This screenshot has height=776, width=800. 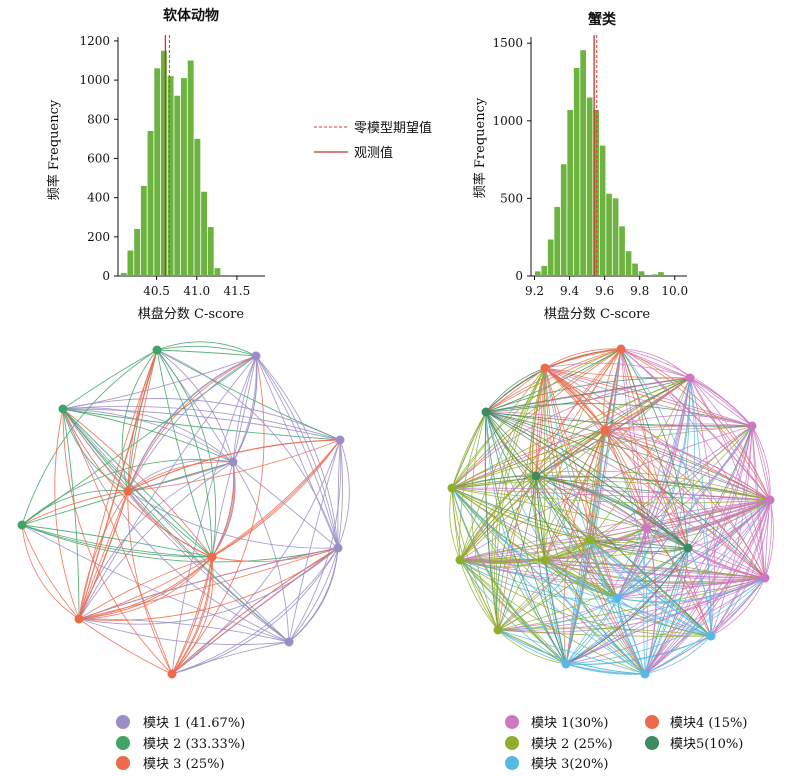 What do you see at coordinates (196, 291) in the screenshot?
I see `x-tick-label: 41.0` at bounding box center [196, 291].